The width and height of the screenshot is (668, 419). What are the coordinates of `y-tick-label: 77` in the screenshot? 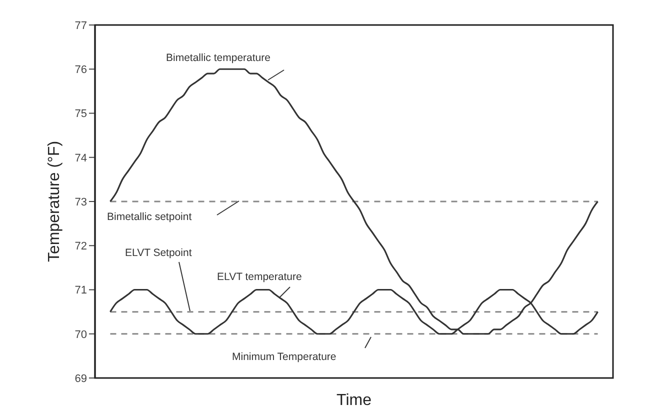 It's located at (80, 26).